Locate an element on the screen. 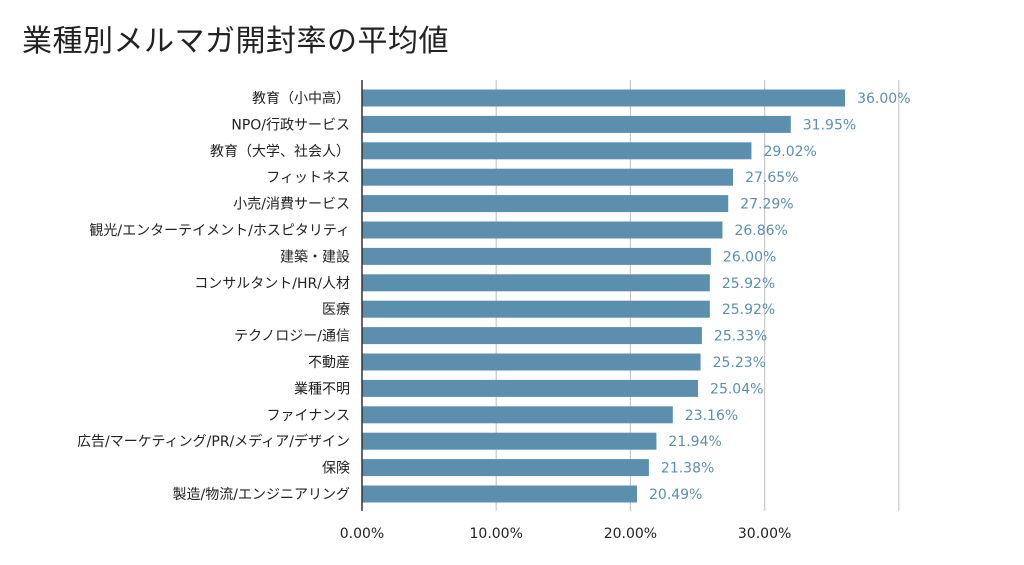 The height and width of the screenshot is (565, 1024). x-tick-labels: 0.00% 10.00% 20.00% 30.00% is located at coordinates (566, 534).